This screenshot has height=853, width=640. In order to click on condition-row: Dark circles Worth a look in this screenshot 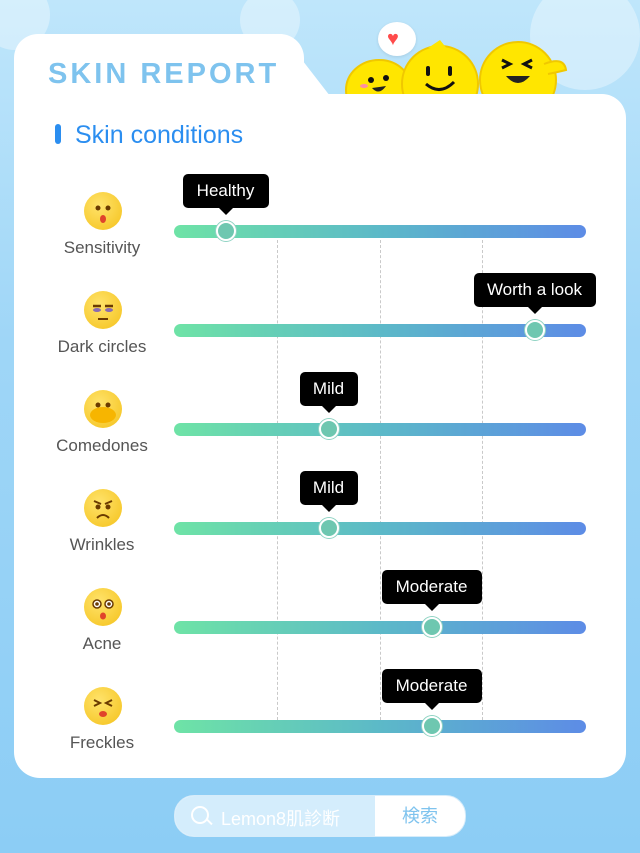, I will do `click(320, 325)`.